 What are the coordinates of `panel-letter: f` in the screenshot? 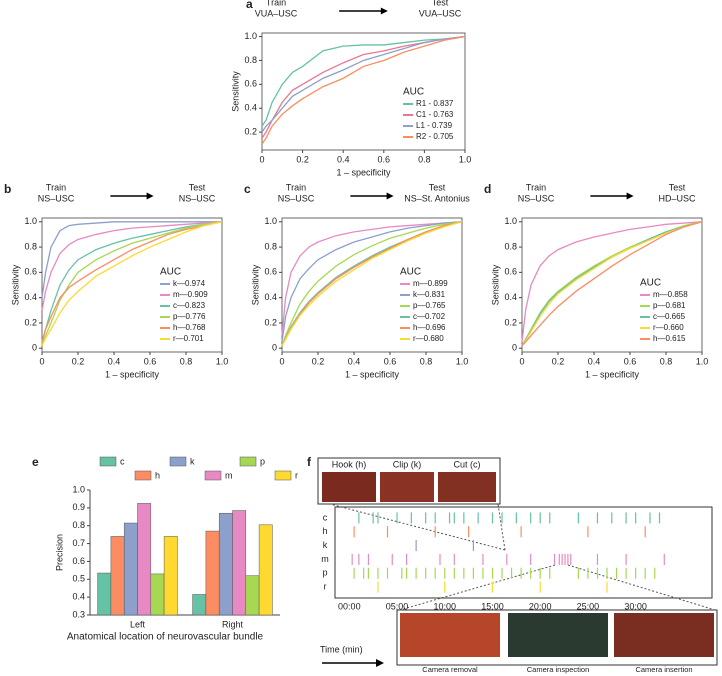 It's located at (309, 462).